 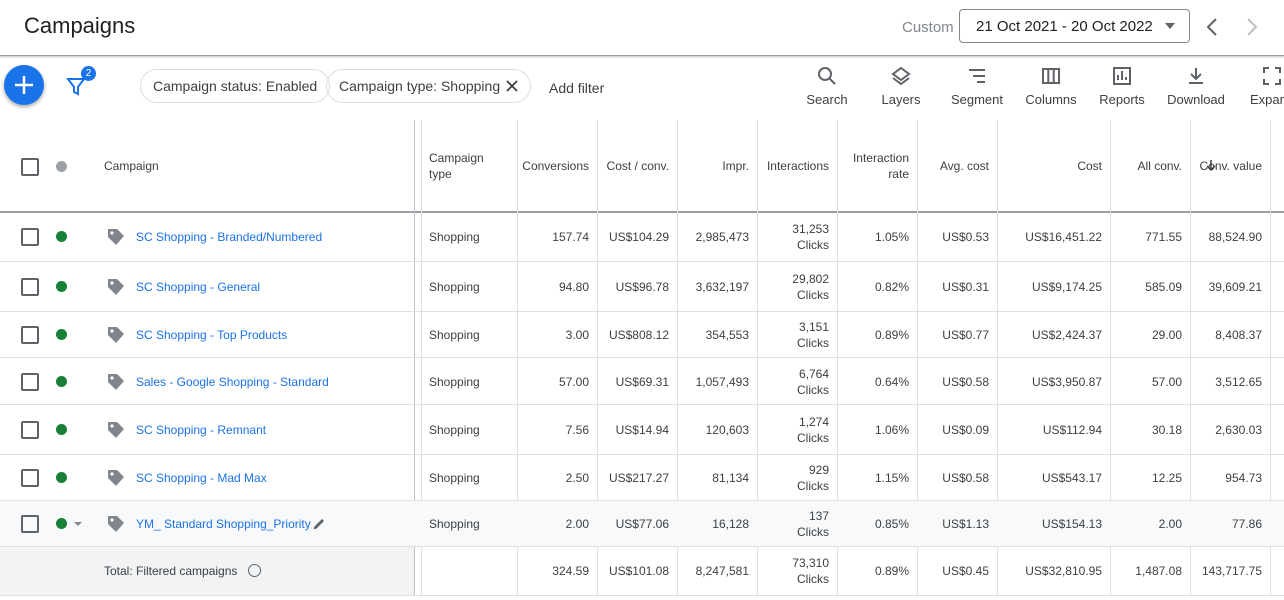 I want to click on tool-button: Search, so click(x=827, y=86).